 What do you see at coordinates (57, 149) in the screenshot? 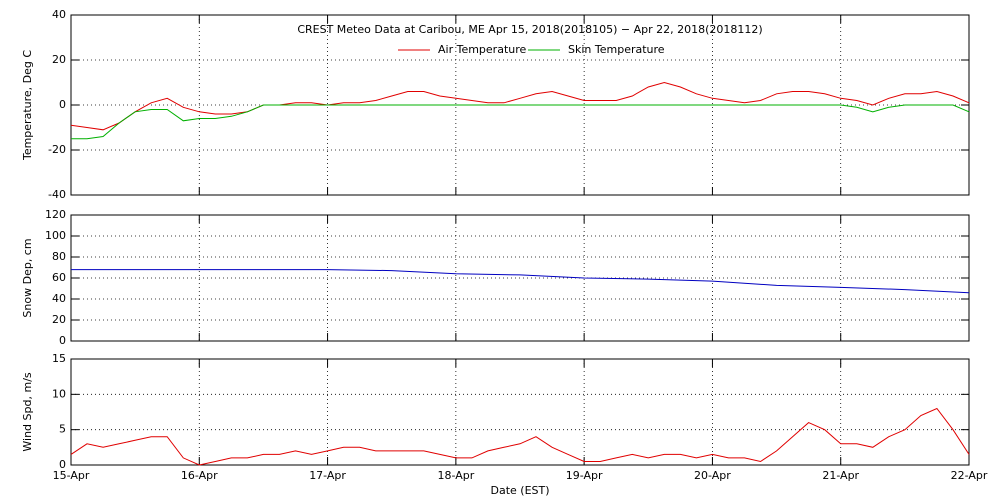
I see `y-tick-label: -20` at bounding box center [57, 149].